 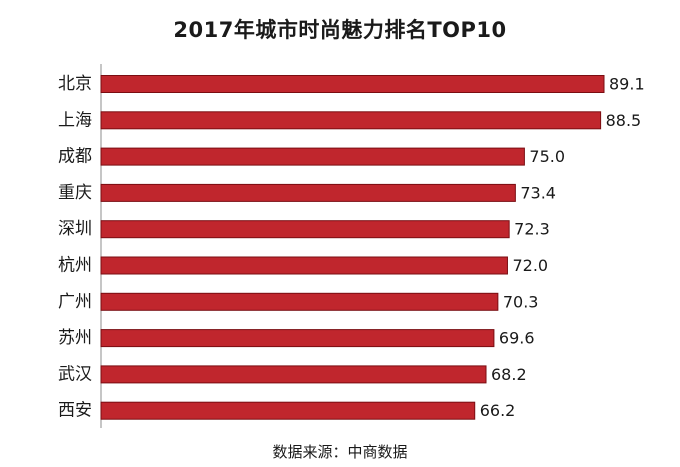 I want to click on category-label: 杭州, so click(x=75, y=266).